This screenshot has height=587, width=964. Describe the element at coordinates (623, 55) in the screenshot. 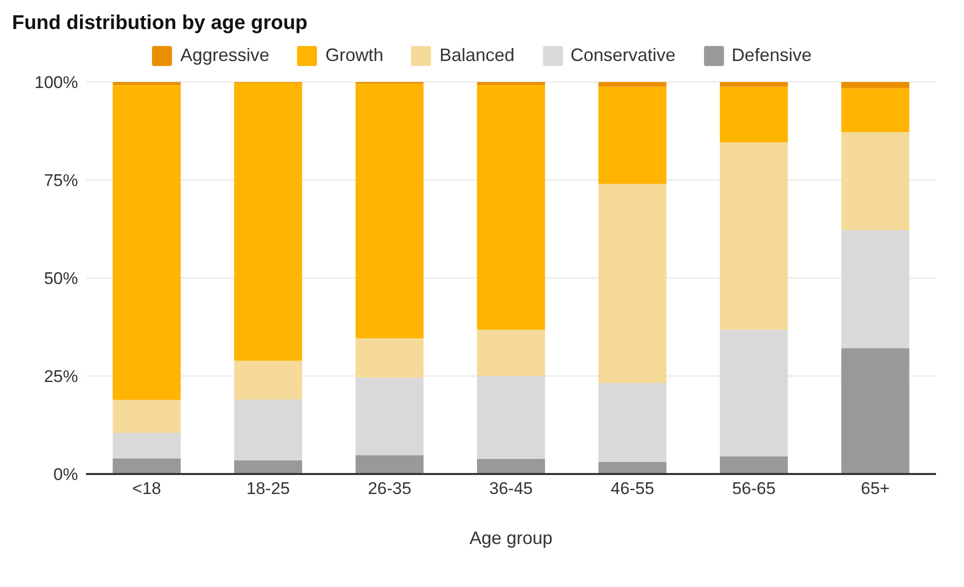

I see `legend-label: Conservative` at that location.